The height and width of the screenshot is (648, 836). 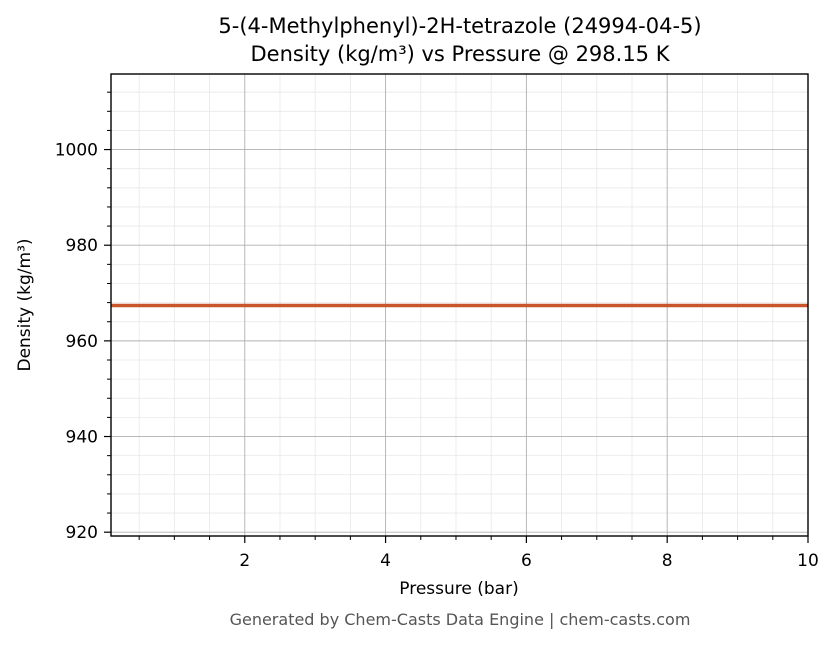 What do you see at coordinates (82, 342) in the screenshot?
I see `y-tick-label: 960` at bounding box center [82, 342].